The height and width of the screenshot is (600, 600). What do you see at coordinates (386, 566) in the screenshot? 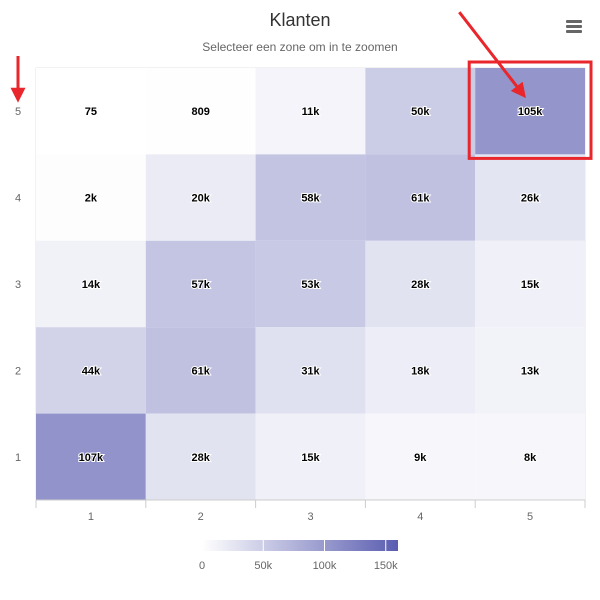
I see `color-axis-tick-label: 150k` at bounding box center [386, 566].